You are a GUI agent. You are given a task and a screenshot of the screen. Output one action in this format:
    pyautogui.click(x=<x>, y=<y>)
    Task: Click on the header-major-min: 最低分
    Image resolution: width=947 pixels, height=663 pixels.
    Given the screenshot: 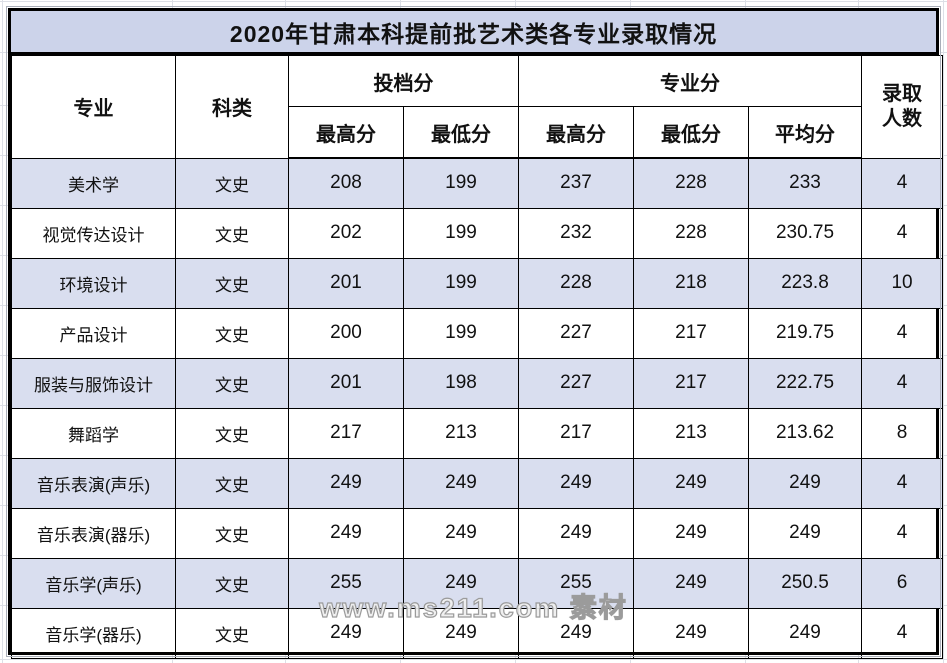 What is the action you would take?
    pyautogui.click(x=691, y=132)
    